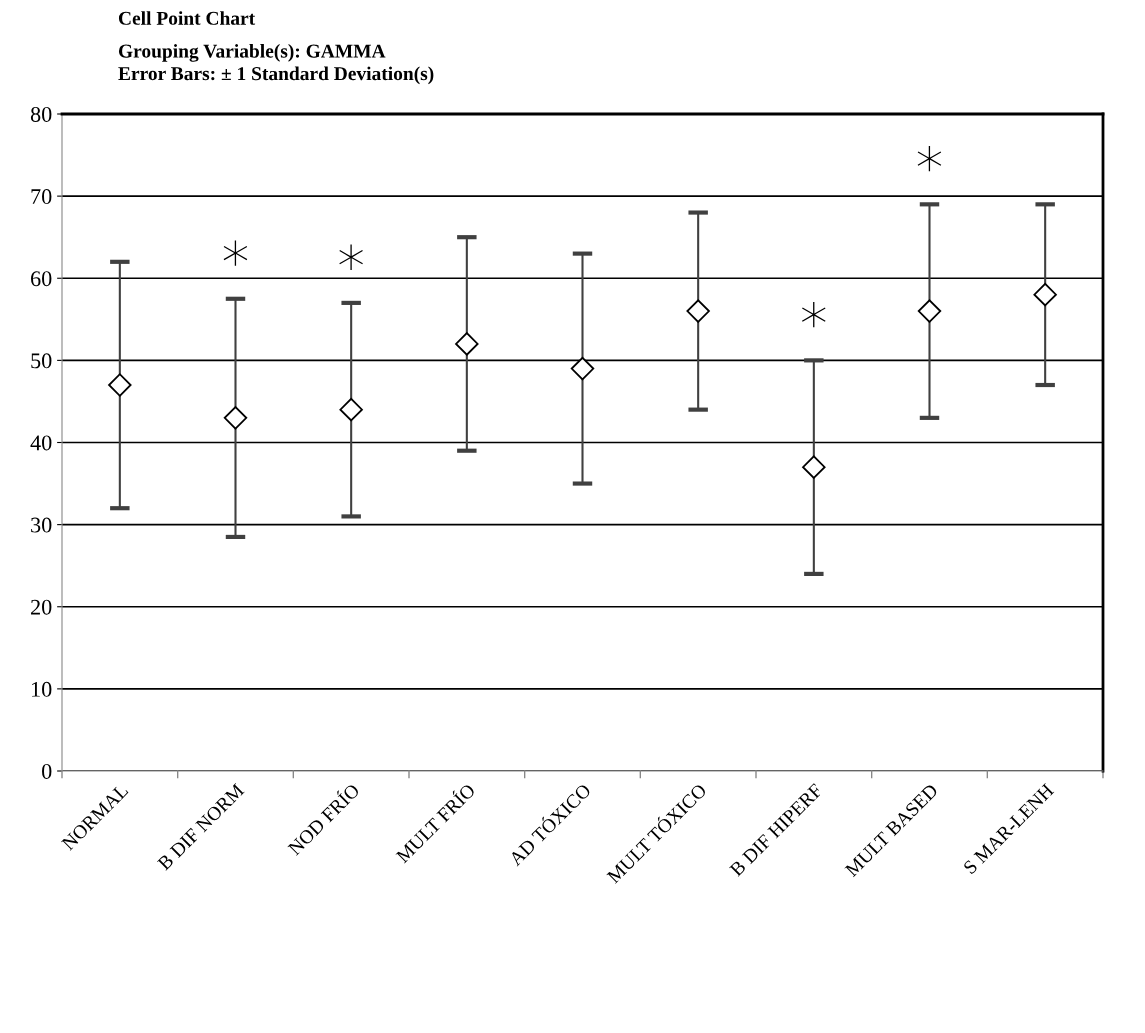 The image size is (1145, 1033). I want to click on chart-subtitle: Grouping Variable(s): GAMMA Error Bars: ± 1 Standard Deviation(s), so click(276, 64).